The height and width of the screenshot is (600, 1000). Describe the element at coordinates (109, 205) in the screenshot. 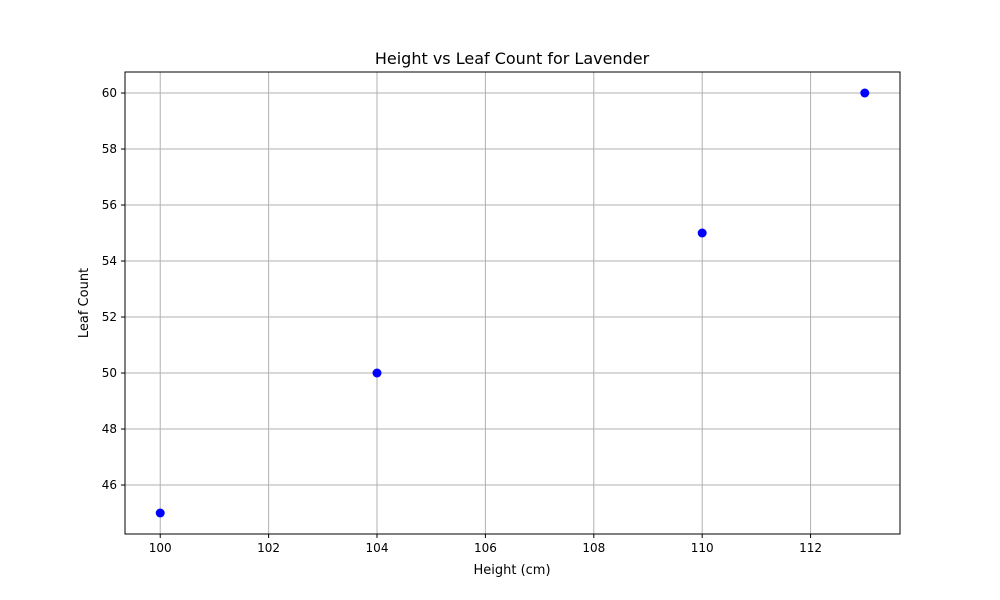

I see `y-tick-label: 56` at that location.